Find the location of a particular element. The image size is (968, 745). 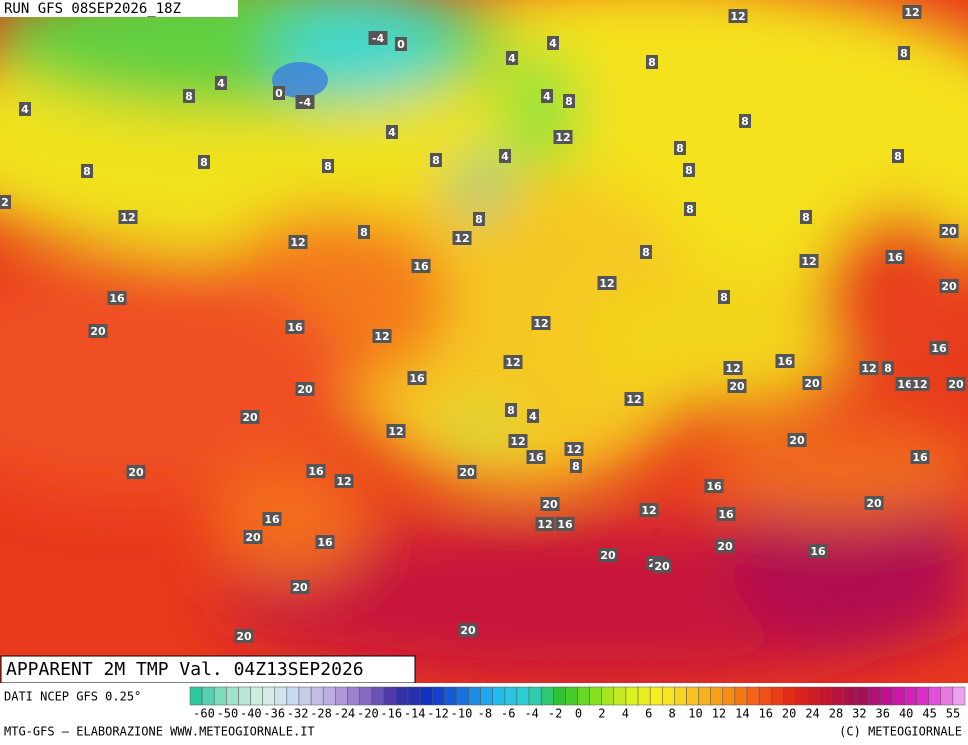

legend-tick-label: -28 is located at coordinates (321, 714).